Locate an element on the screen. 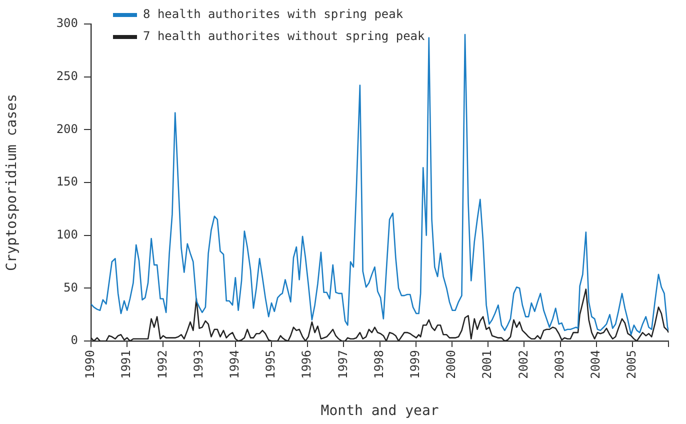 This screenshot has height=424, width=686. y-tick-label: 150 is located at coordinates (67, 181).